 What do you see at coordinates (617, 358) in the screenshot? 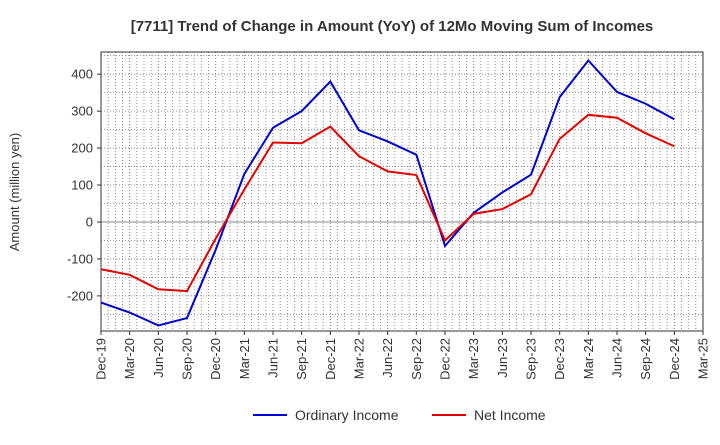
I see `x-tick-label: Jun-24` at bounding box center [617, 358].